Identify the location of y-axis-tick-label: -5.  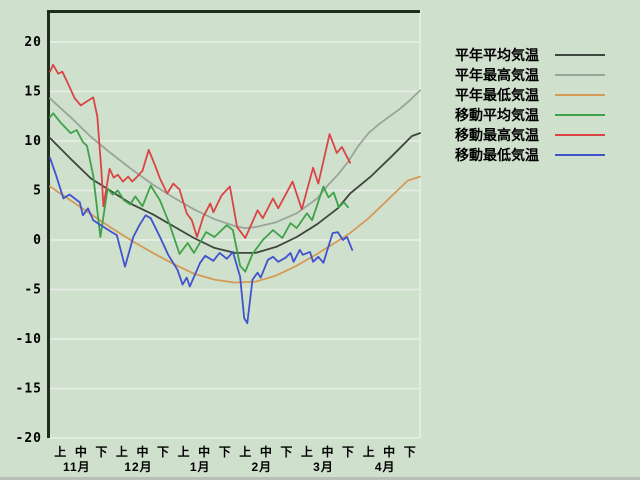
(33, 290).